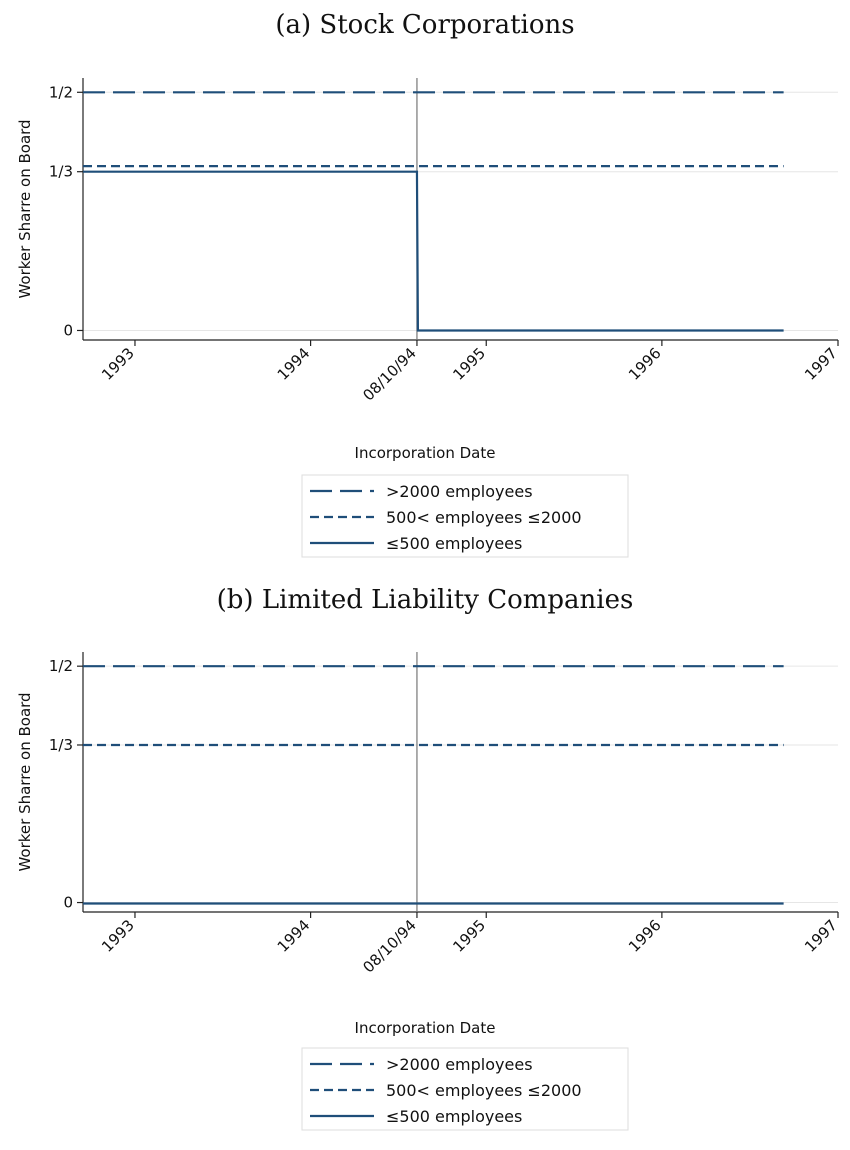 This screenshot has height=1150, width=850. Describe the element at coordinates (425, 600) in the screenshot. I see `chart-title: (b) Limited Liability Companies` at that location.